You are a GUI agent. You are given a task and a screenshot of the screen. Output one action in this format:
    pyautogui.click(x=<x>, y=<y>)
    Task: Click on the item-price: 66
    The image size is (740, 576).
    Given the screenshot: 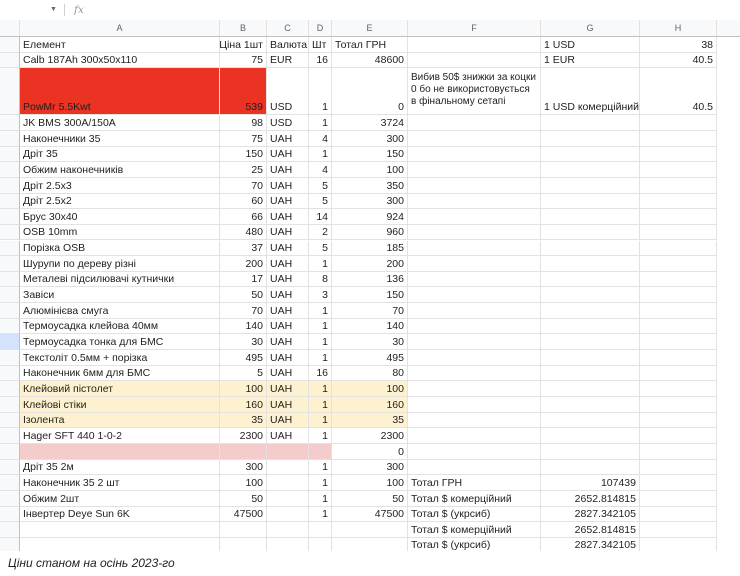 What is the action you would take?
    pyautogui.click(x=243, y=217)
    